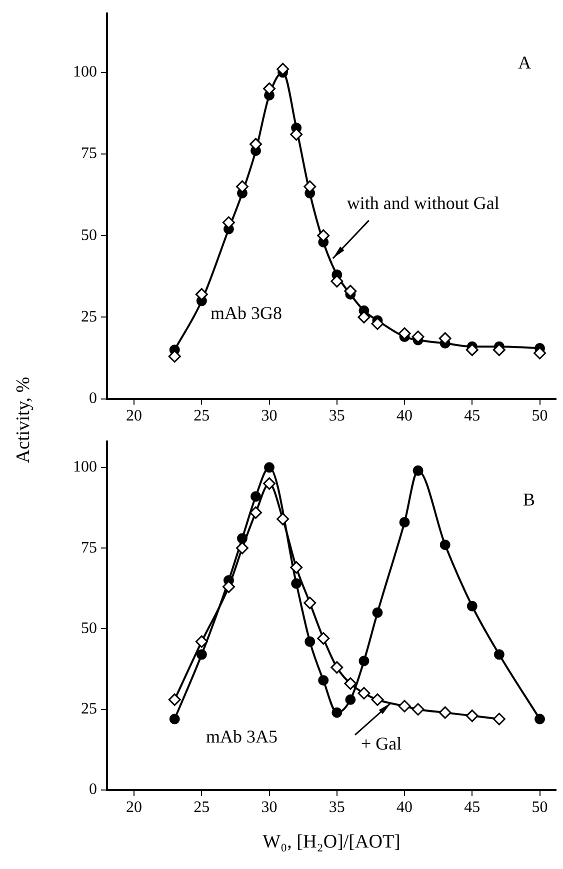 The height and width of the screenshot is (869, 563). Describe the element at coordinates (246, 312) in the screenshot. I see `annotation: mAb 3G8` at that location.